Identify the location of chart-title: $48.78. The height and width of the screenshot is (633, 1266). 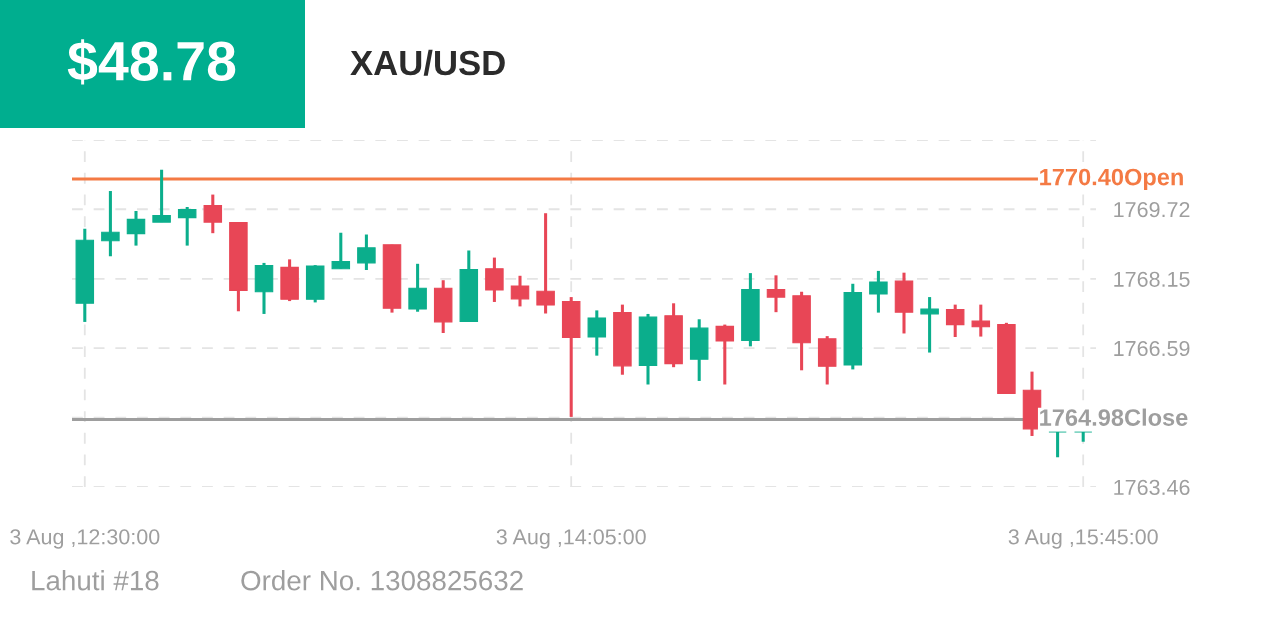
(151, 62).